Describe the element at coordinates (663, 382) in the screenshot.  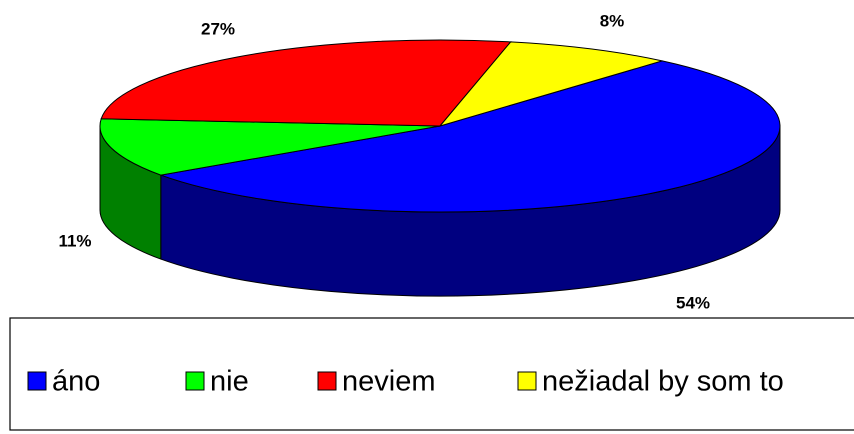
I see `legend-label: nežiadal by som to` at that location.